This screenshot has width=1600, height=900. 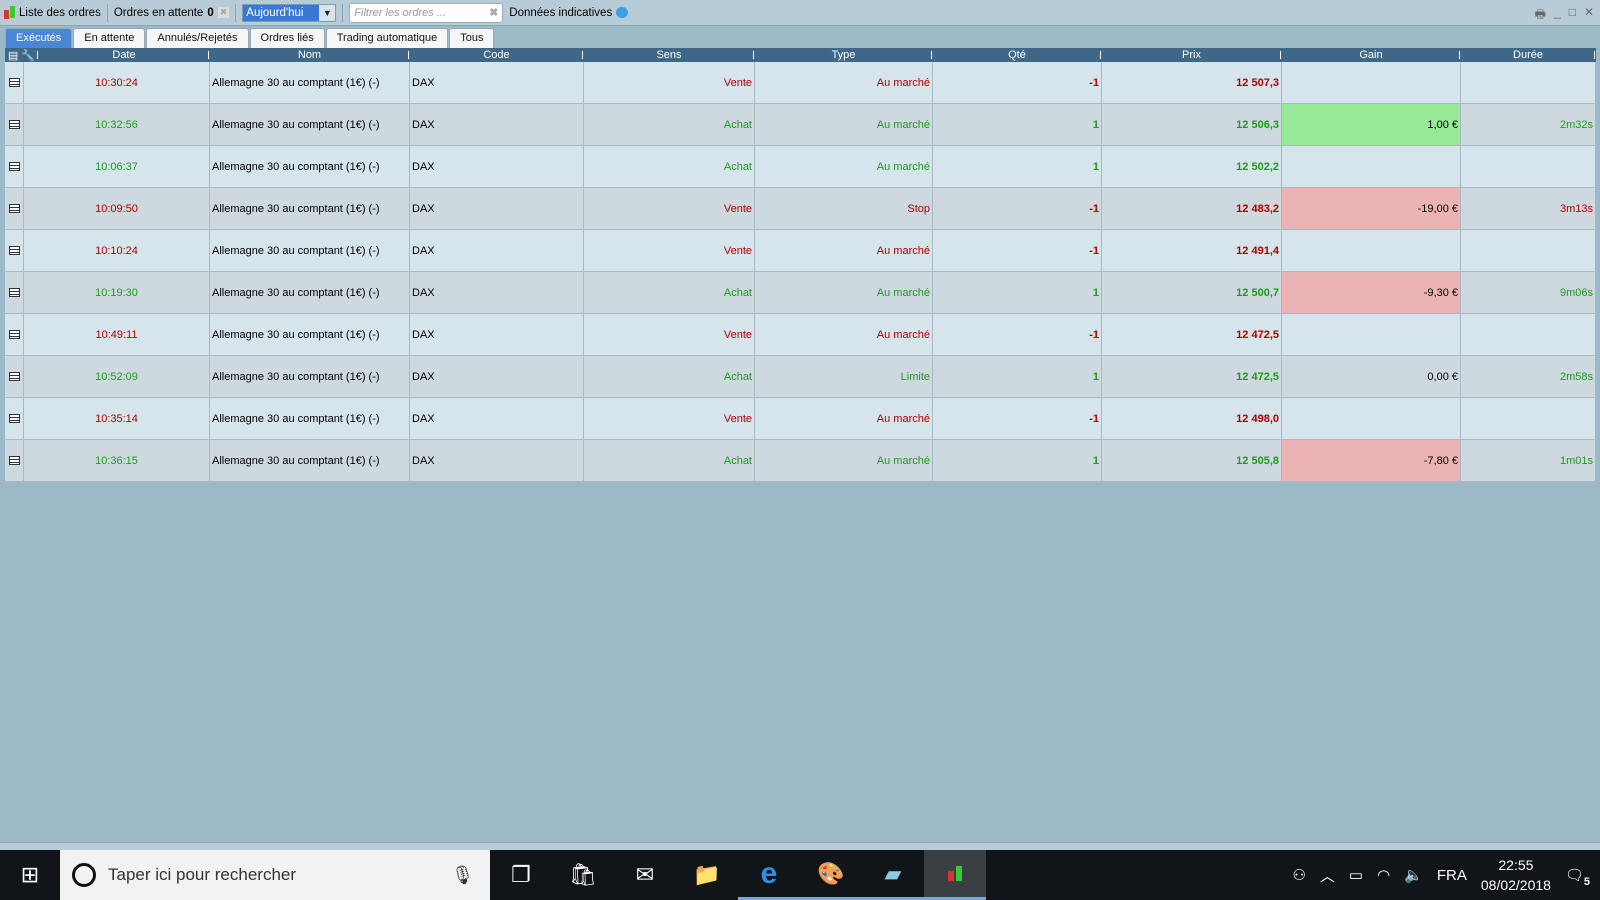 What do you see at coordinates (117, 334) in the screenshot?
I see `cell-date: 10:49:11` at bounding box center [117, 334].